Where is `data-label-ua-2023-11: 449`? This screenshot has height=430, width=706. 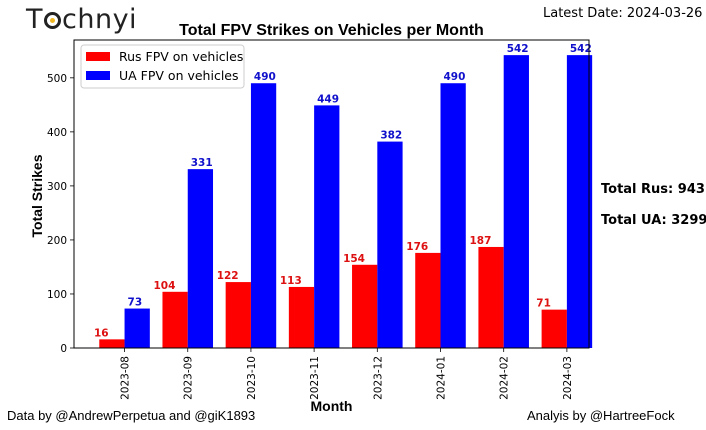 data-label-ua-2023-11: 449 is located at coordinates (328, 99).